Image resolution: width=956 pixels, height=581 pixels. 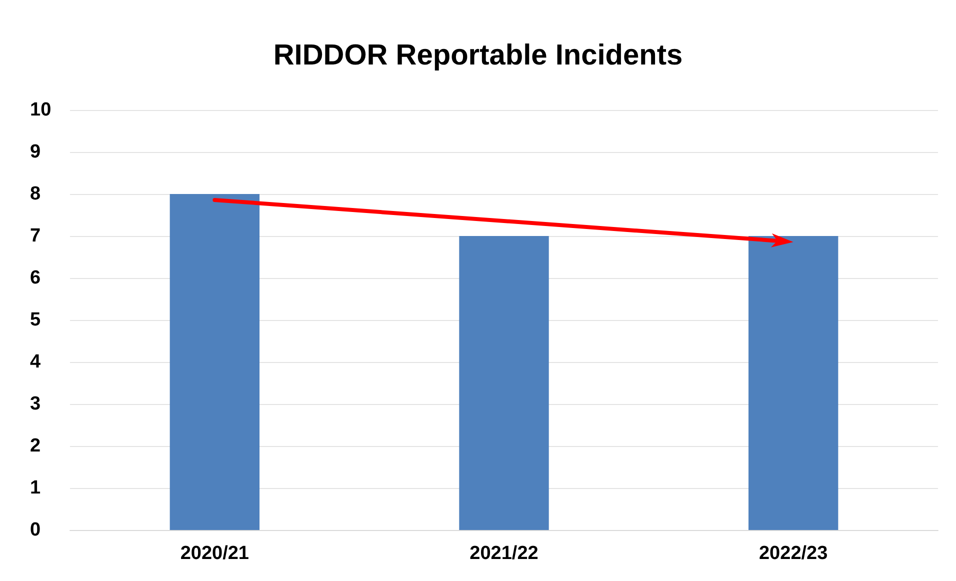 I want to click on y-tick-label: 7, so click(x=35, y=236).